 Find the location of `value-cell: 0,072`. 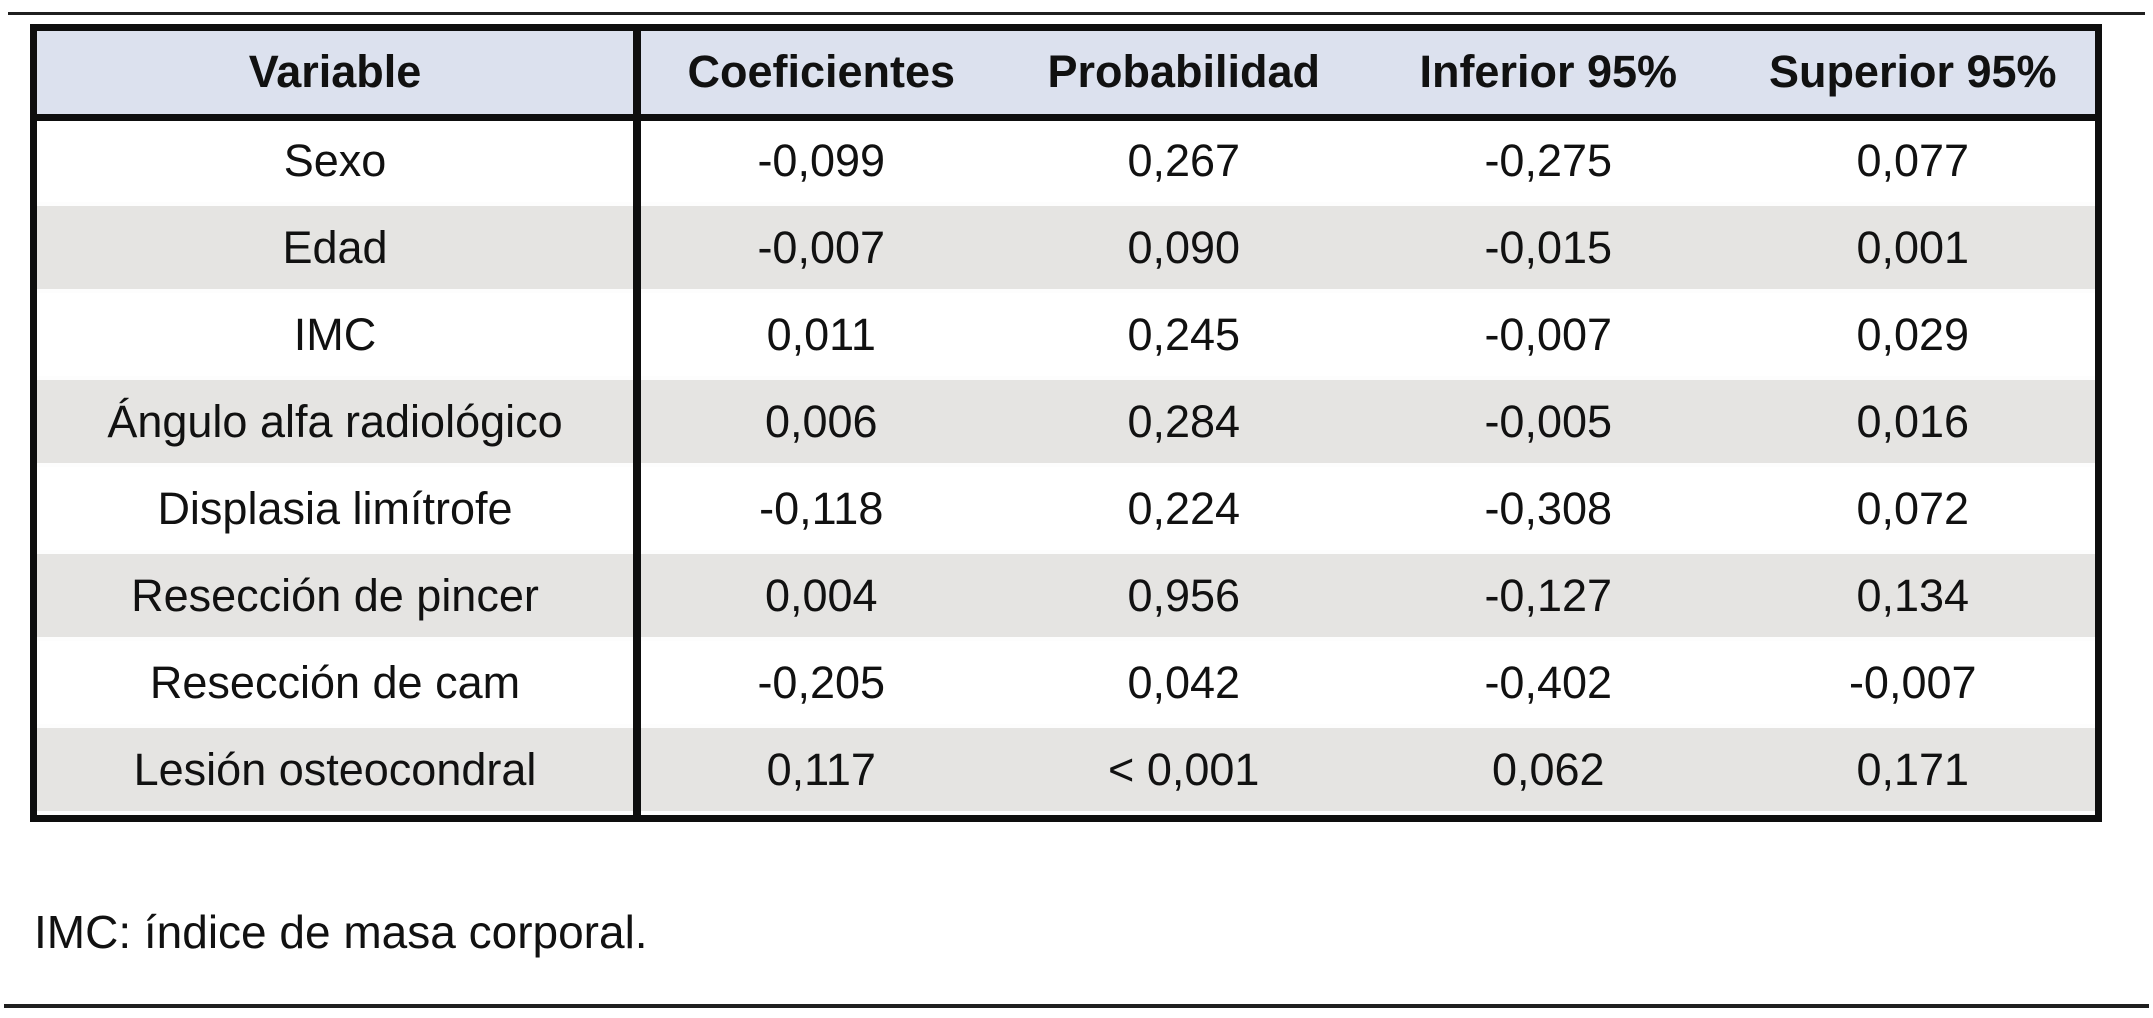

value-cell: 0,072 is located at coordinates (1912, 508).